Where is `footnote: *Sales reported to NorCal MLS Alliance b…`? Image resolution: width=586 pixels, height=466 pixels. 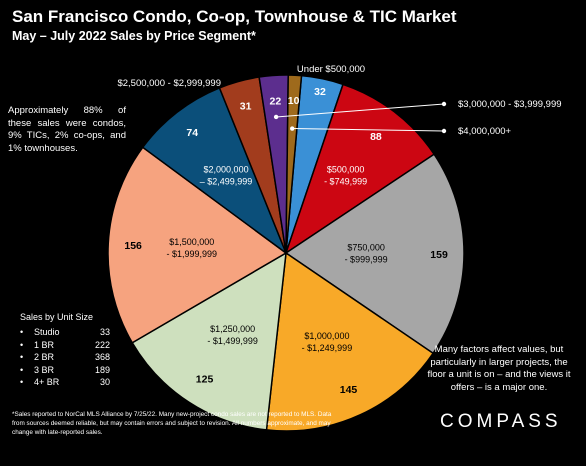
footnote: *Sales reported to NorCal MLS Alliance b… is located at coordinates (172, 423).